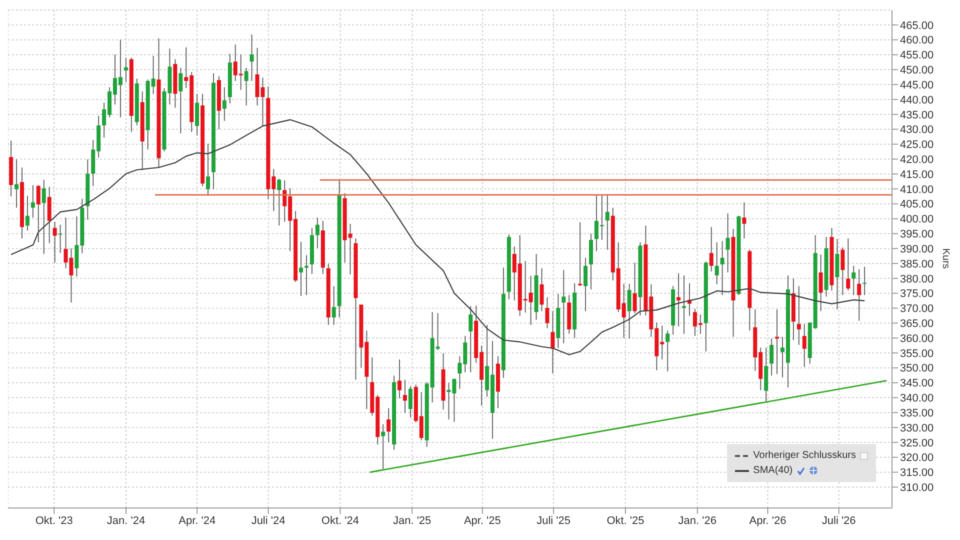  Describe the element at coordinates (917, 145) in the screenshot. I see `y-tick-label: 425.00` at that location.